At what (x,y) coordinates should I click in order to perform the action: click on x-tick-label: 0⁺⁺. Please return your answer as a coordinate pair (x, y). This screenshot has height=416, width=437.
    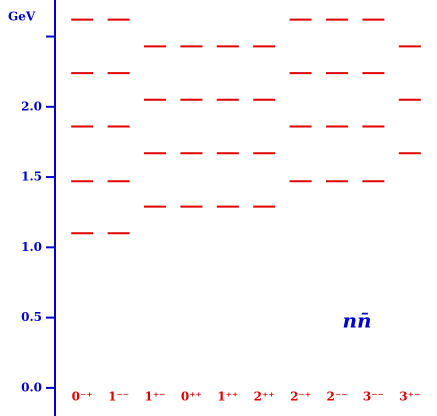
    Looking at the image, I should click on (191, 397).